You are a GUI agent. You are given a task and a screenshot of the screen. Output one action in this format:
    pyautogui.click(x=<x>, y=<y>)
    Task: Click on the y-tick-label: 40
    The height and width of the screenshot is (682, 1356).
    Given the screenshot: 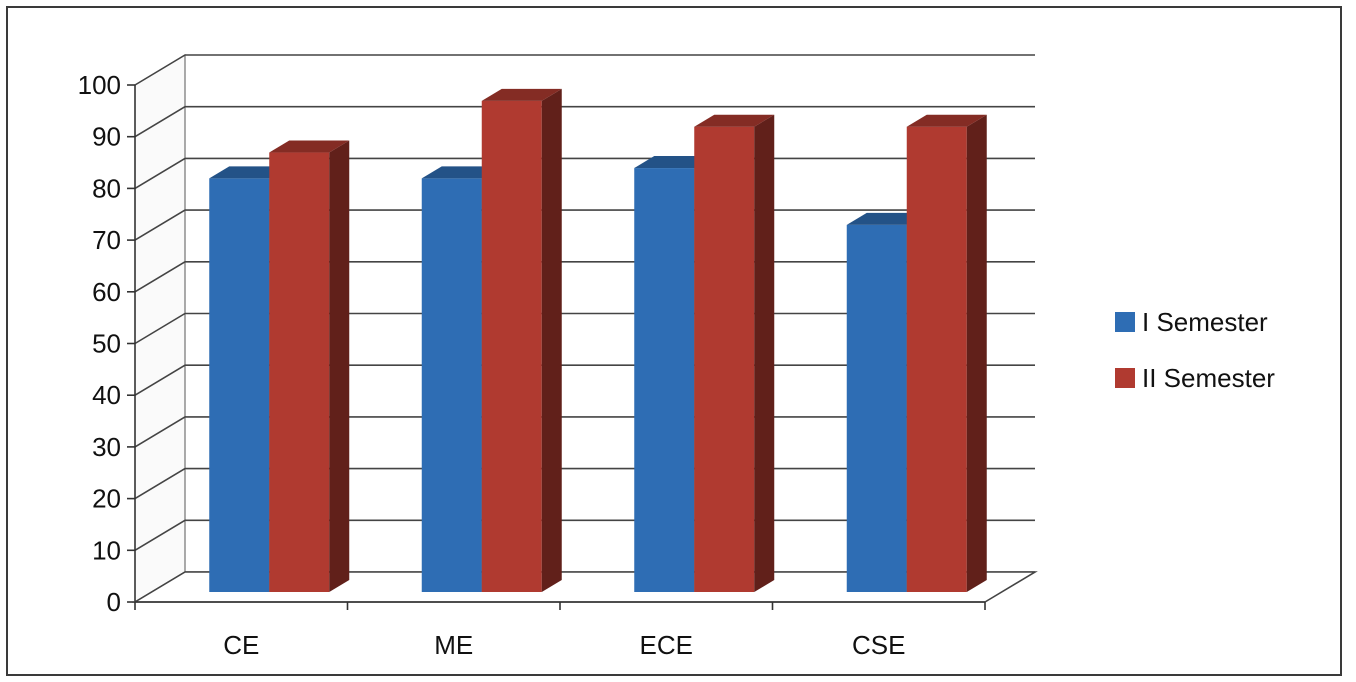 What is the action you would take?
    pyautogui.click(x=106, y=395)
    